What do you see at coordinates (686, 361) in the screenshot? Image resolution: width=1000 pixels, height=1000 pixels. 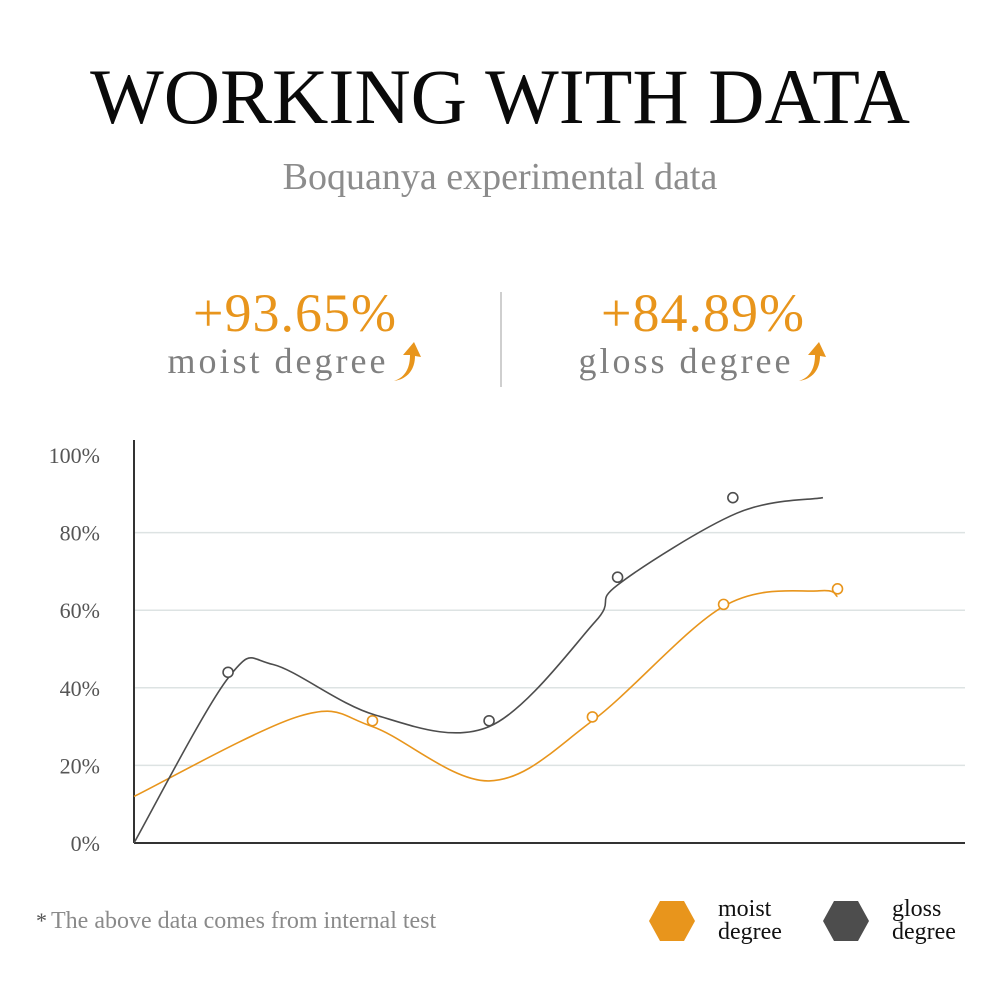 I see `stat-gloss-label: gloss degree` at bounding box center [686, 361].